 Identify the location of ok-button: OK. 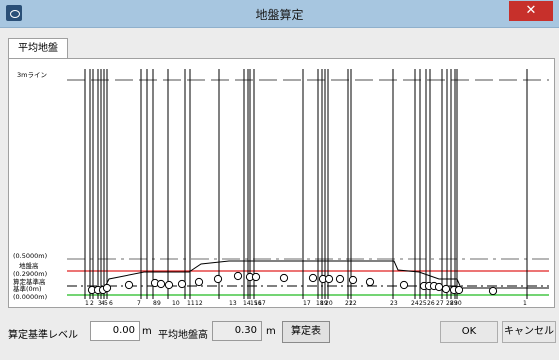
(469, 332).